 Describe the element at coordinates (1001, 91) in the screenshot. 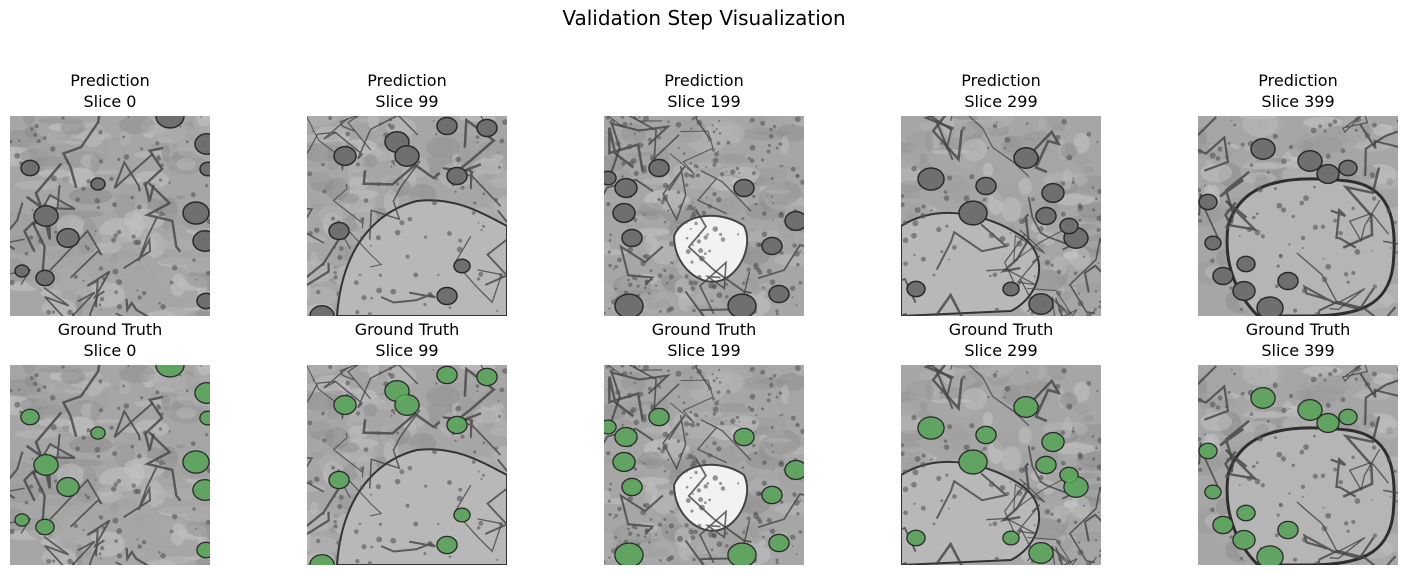

I see `prediction-panel-title: Prediction Slice 299` at that location.